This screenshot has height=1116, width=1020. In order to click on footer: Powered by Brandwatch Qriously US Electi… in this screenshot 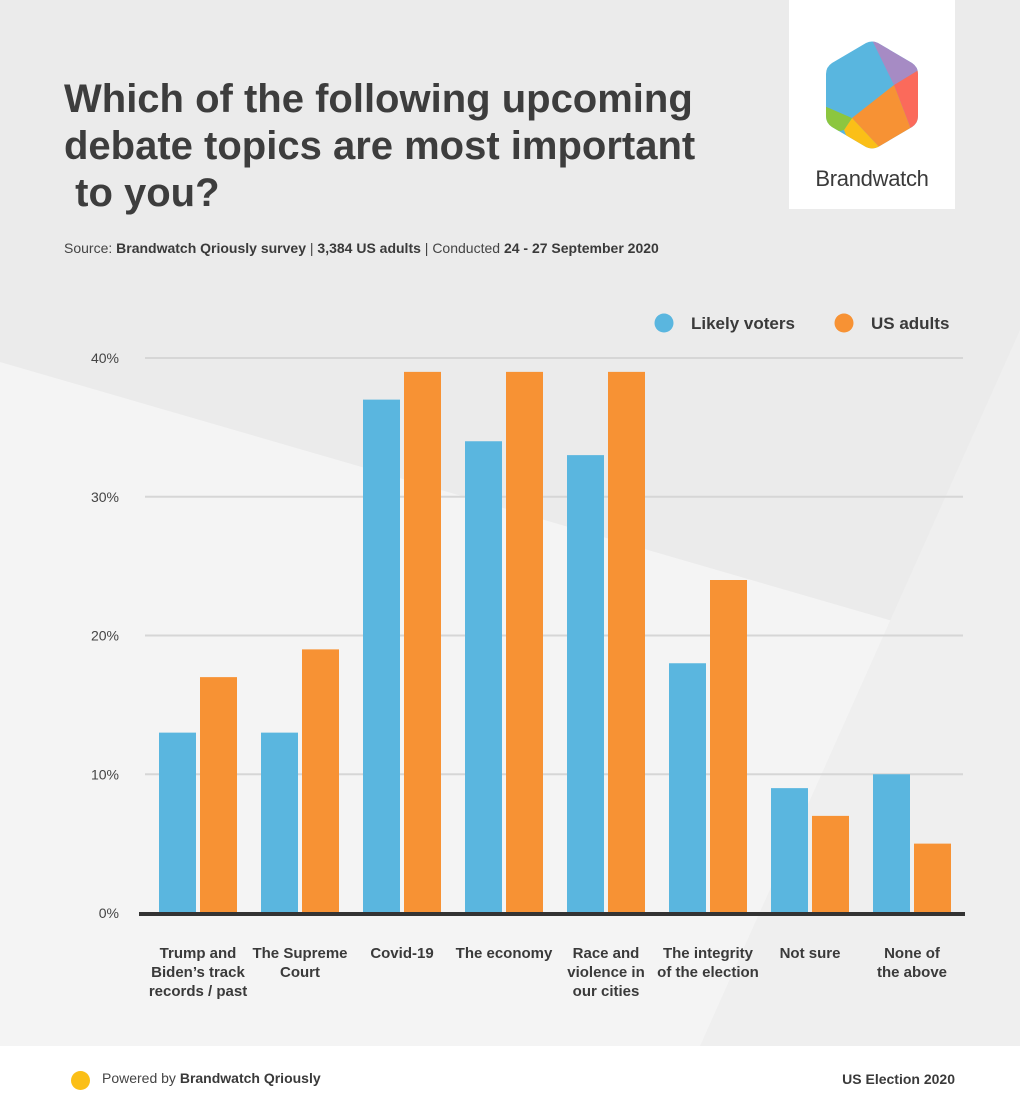, I will do `click(510, 1081)`.